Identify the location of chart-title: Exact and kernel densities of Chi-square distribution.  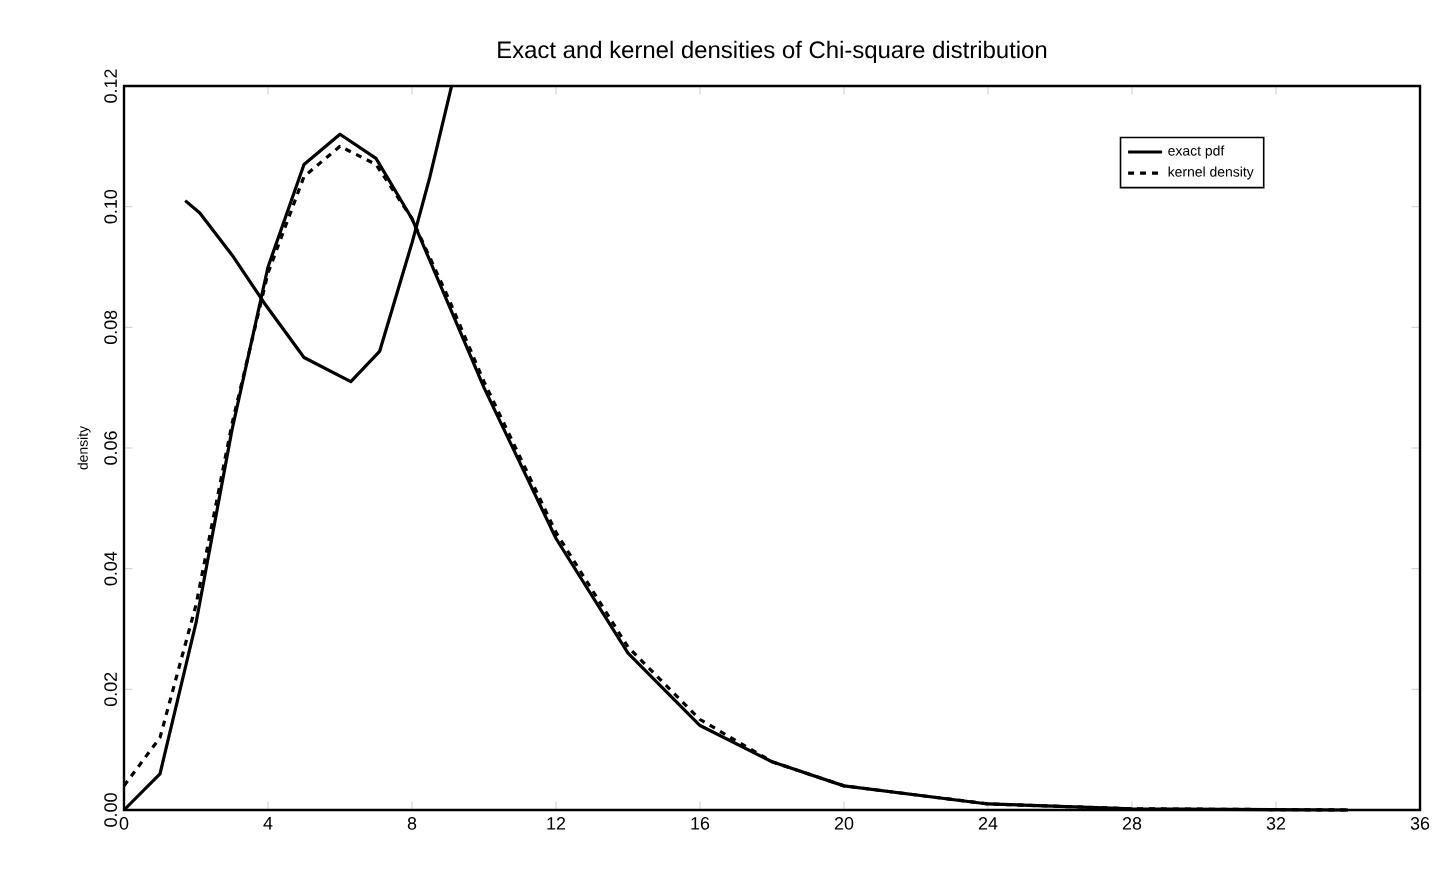
(772, 51).